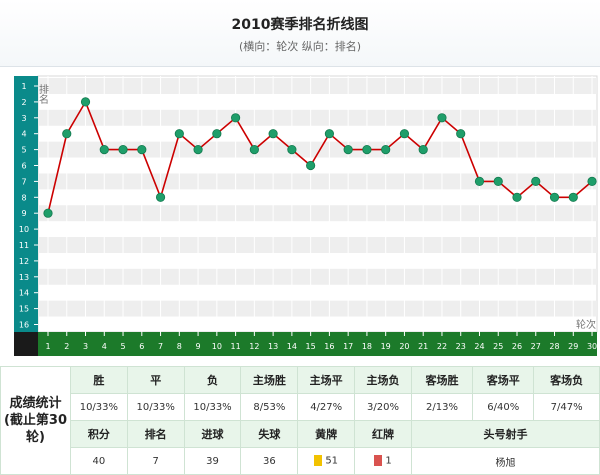  I want to click on chart-subtitle: (横向：轮次 纵向：排名), so click(300, 46).